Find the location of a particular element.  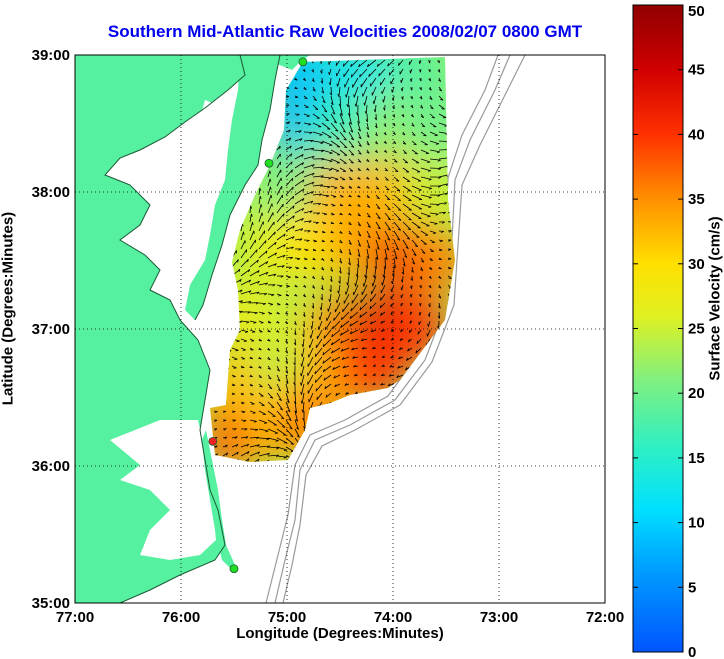

radar-site-marker is located at coordinates (213, 441).